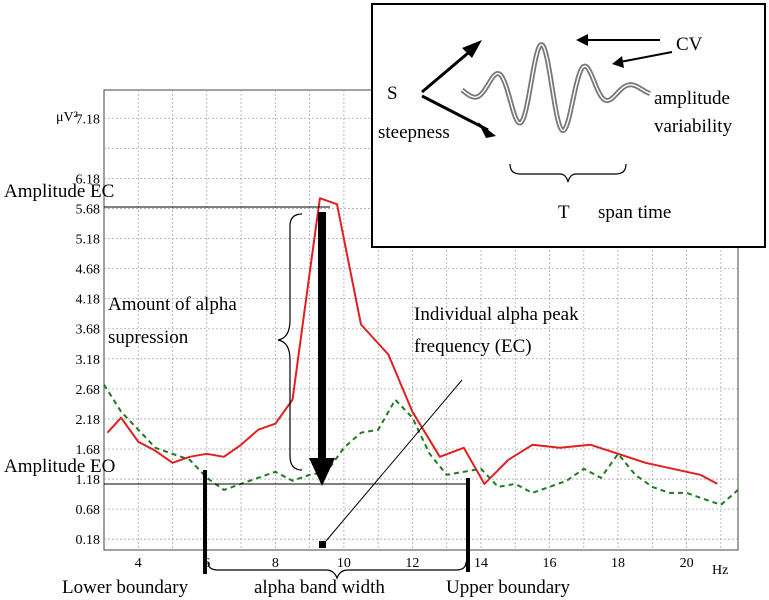  What do you see at coordinates (319, 587) in the screenshot?
I see `band-width-label: alpha band width` at bounding box center [319, 587].